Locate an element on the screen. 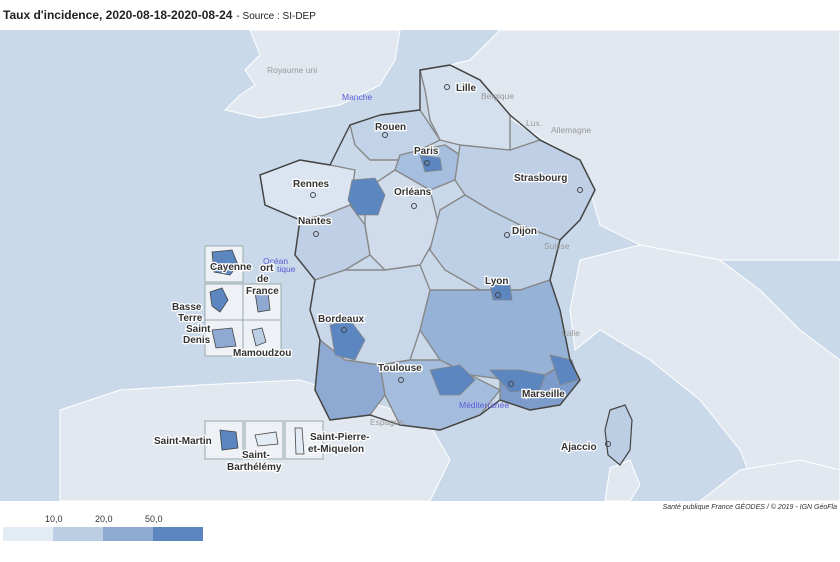  label-med: Méditerranée is located at coordinates (484, 405).